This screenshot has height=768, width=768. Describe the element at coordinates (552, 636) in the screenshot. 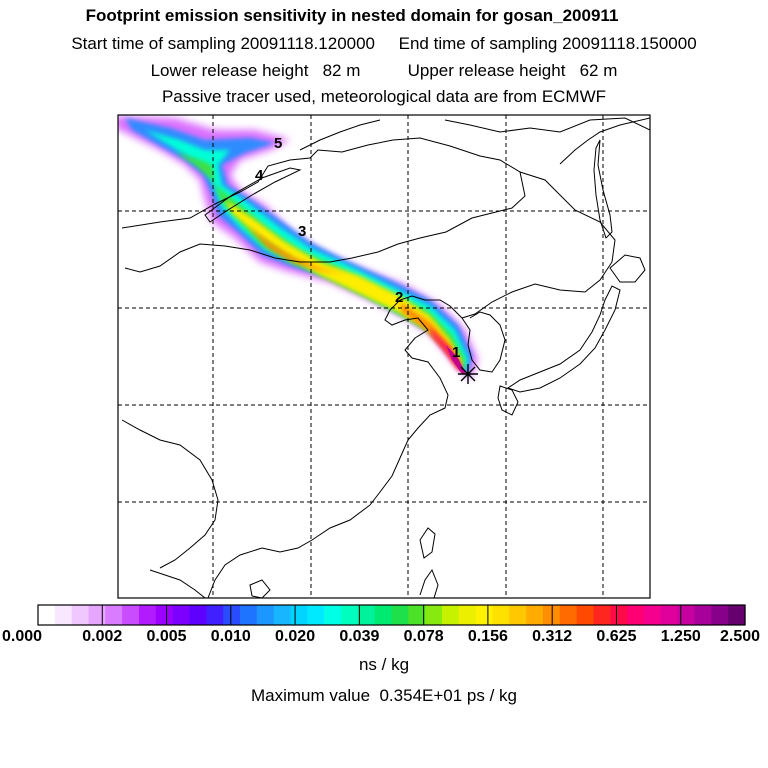

I see `colorbar-tick-label: 0.312` at that location.